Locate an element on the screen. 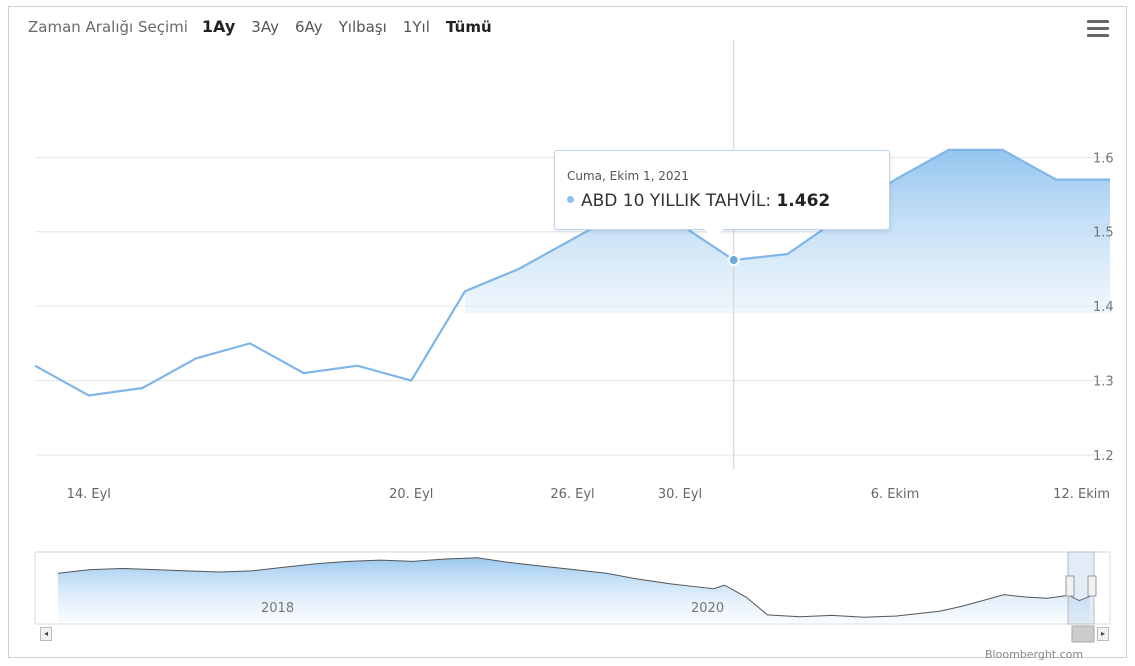  y-tick-label: 1.2 is located at coordinates (1103, 456).